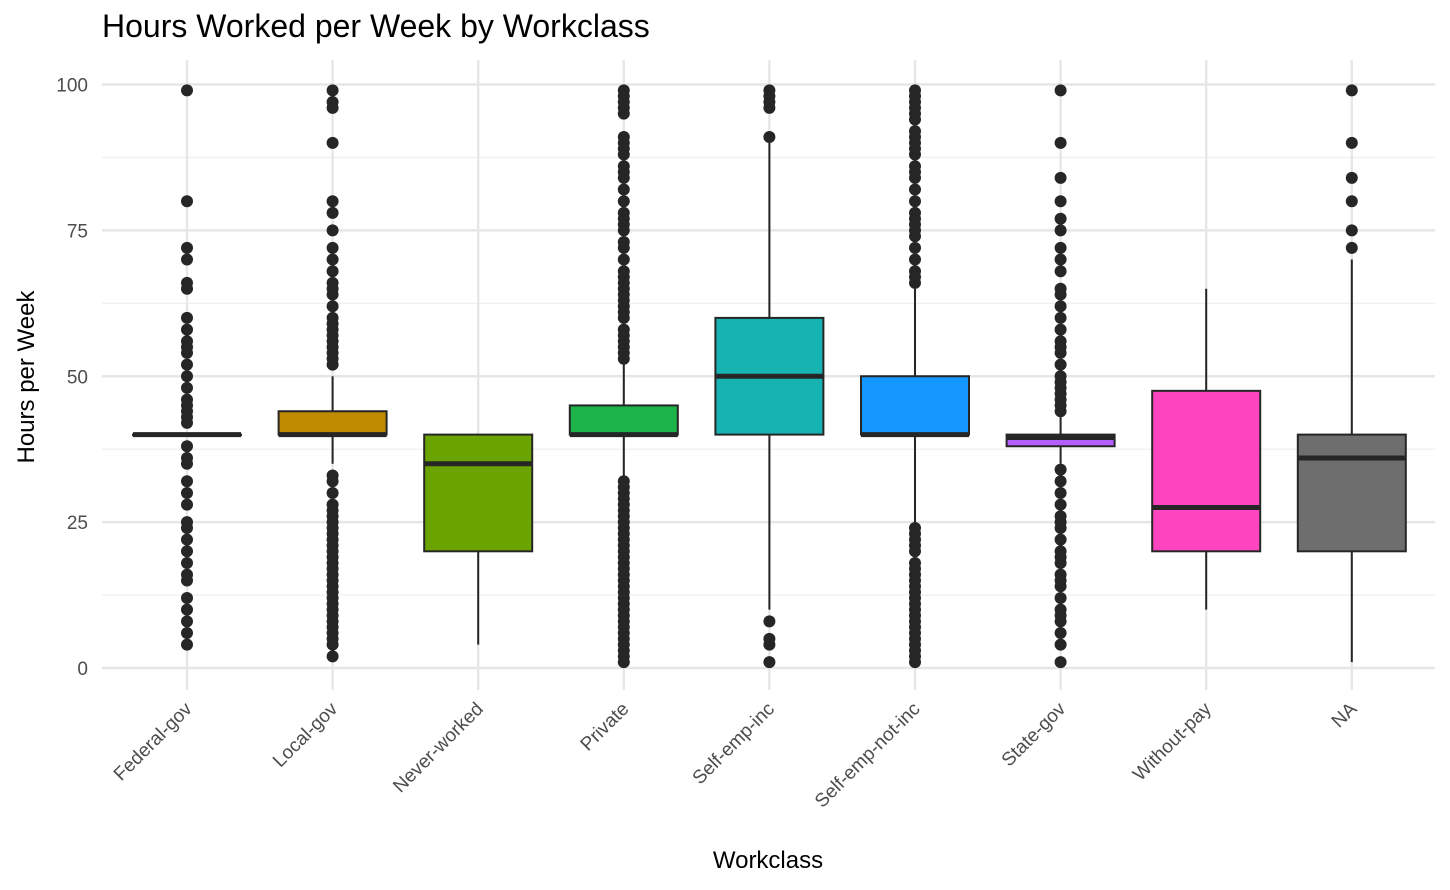 This screenshot has width=1450, height=890. I want to click on y-tick-label: 100, so click(72, 86).